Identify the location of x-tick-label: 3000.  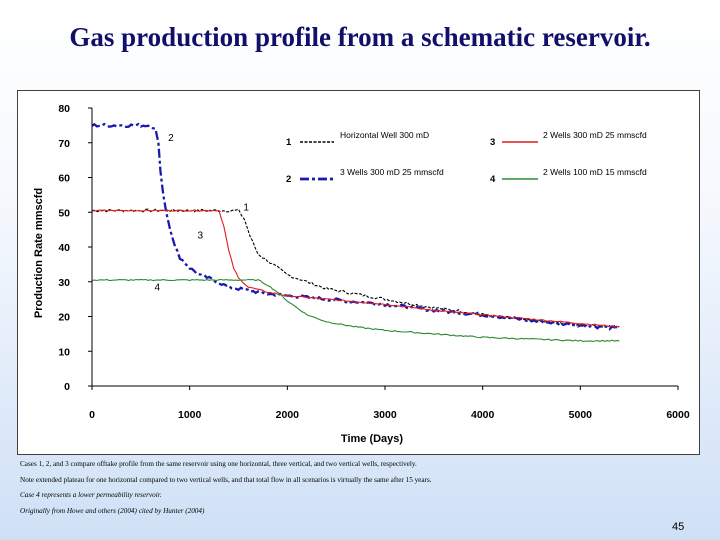
(385, 415).